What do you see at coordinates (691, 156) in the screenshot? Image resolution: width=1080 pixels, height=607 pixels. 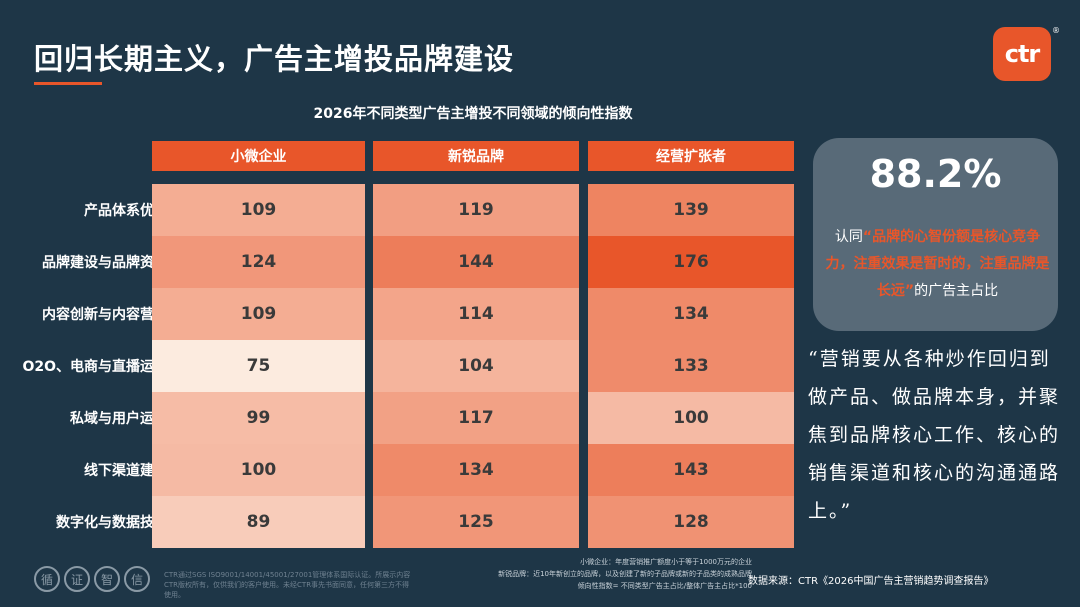 I see `column-header: 经营扩张者` at bounding box center [691, 156].